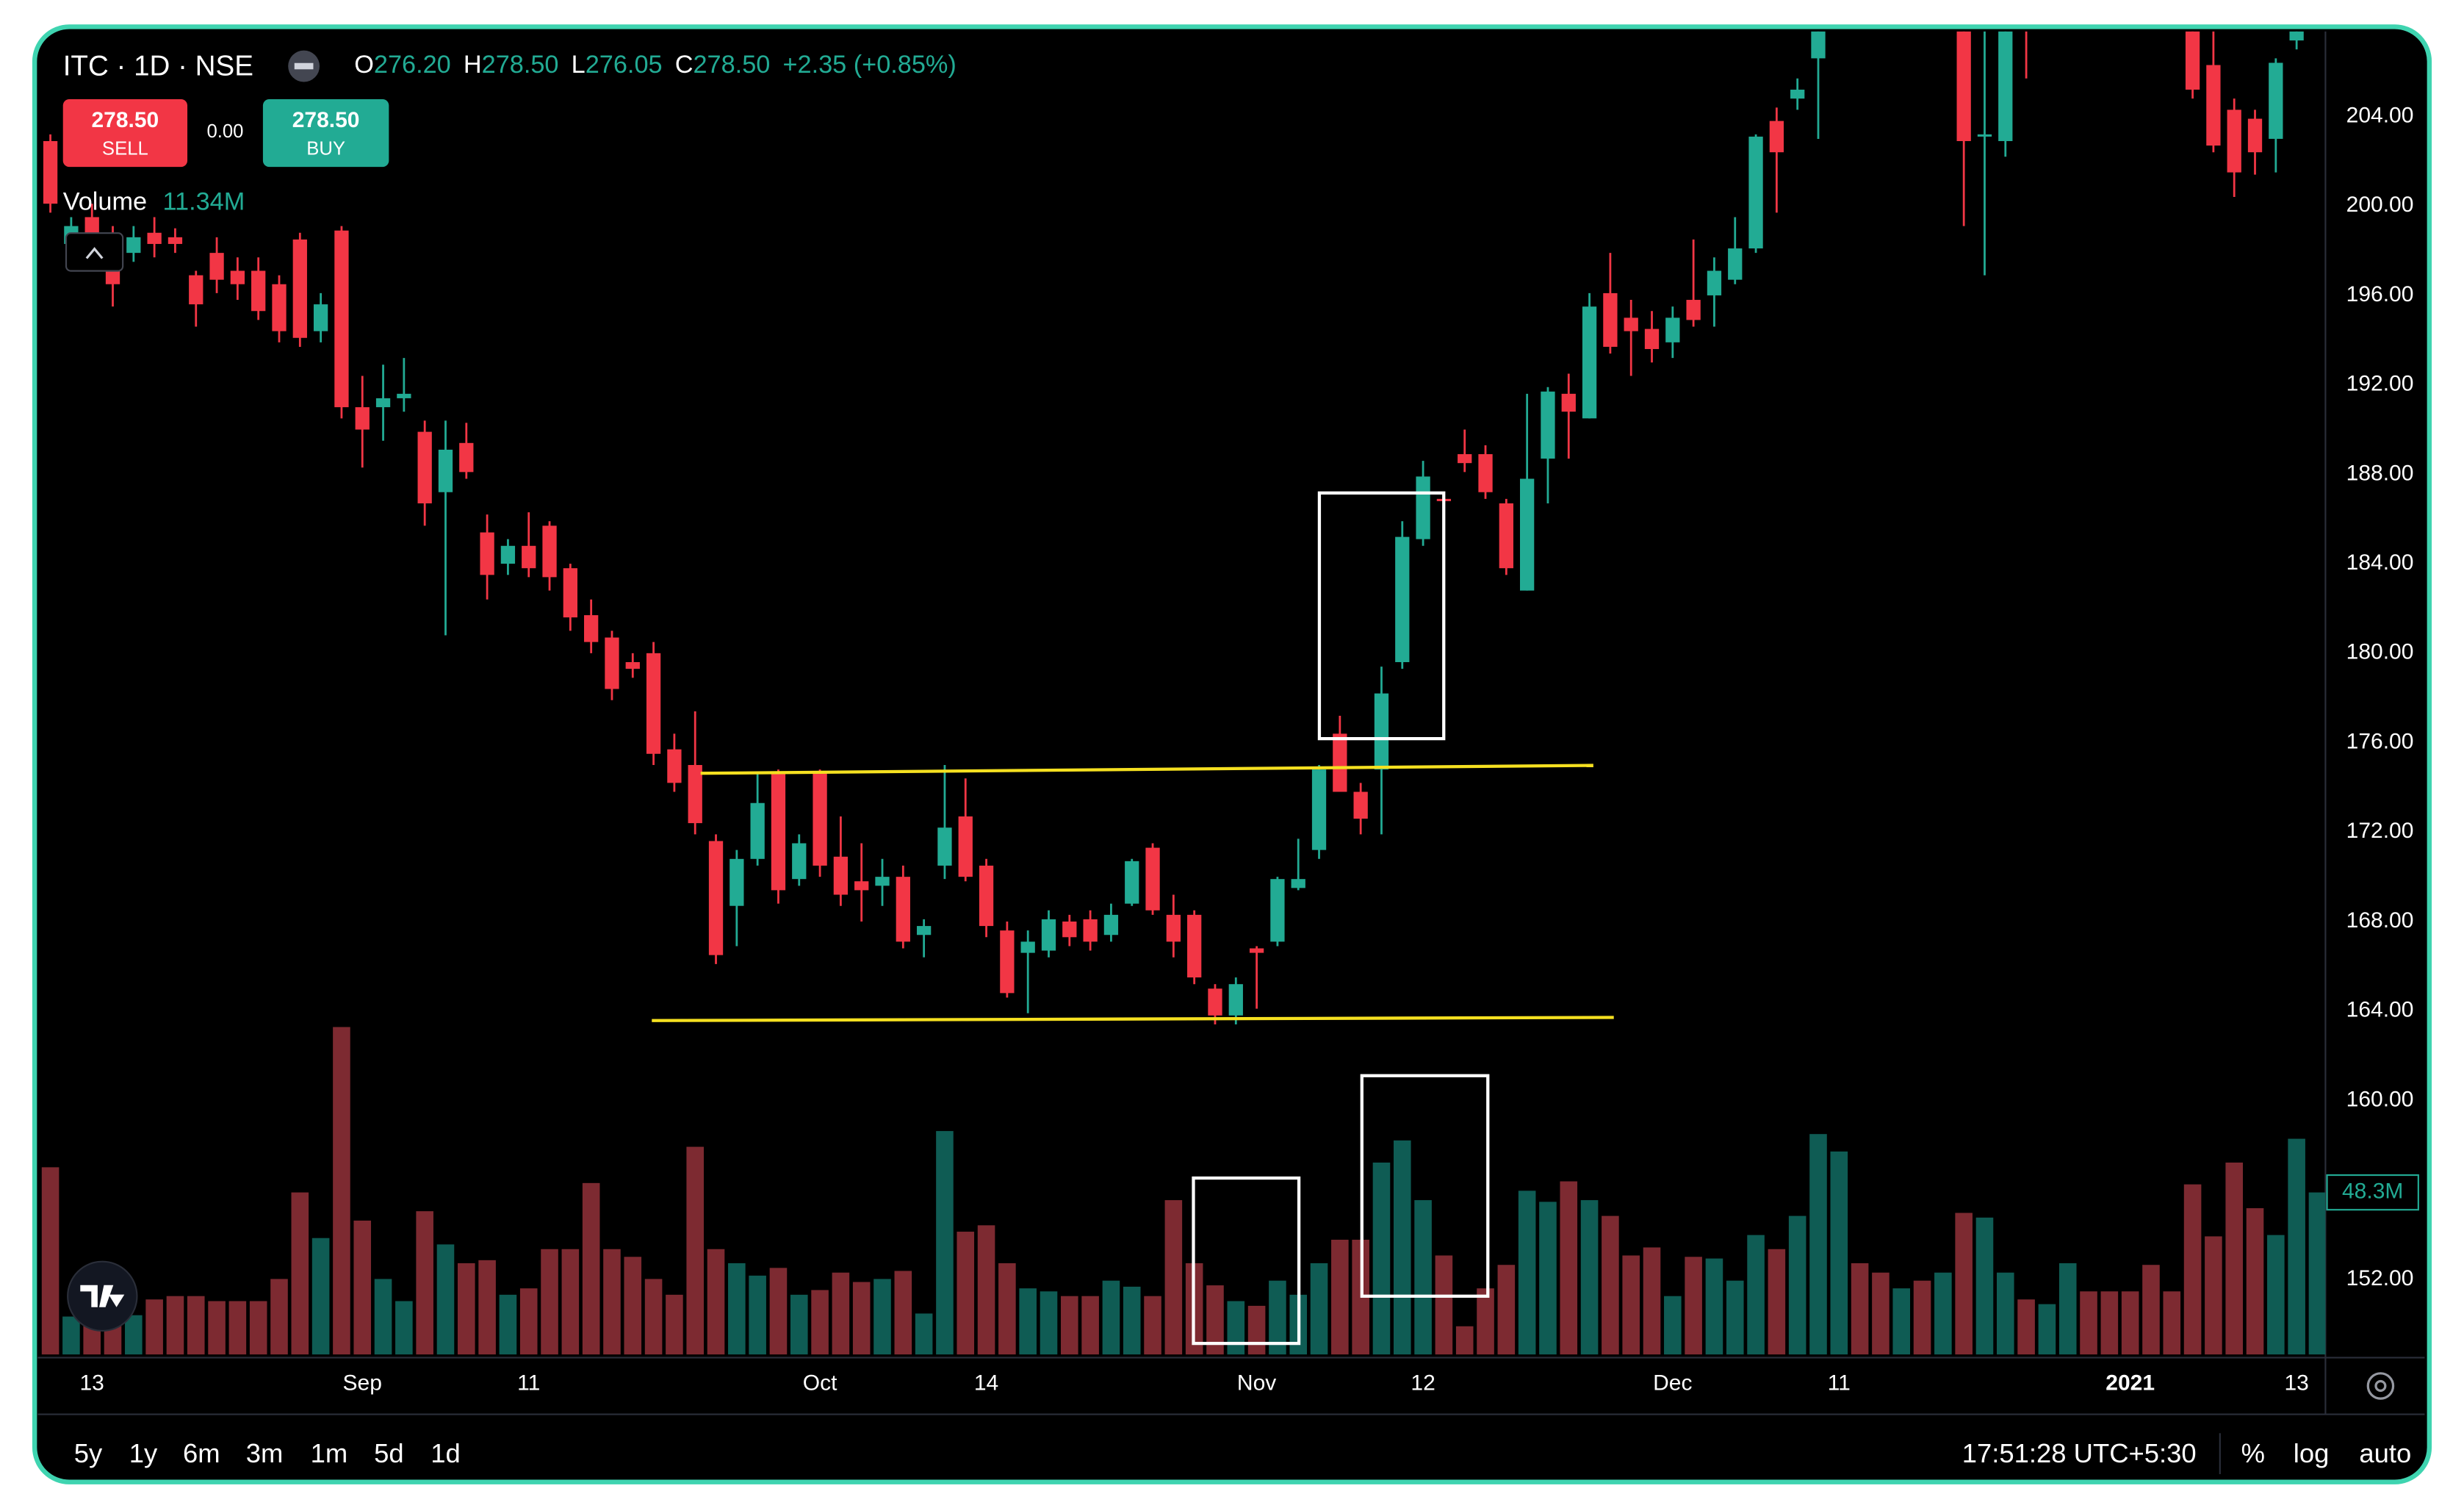 This screenshot has width=2464, height=1494. I want to click on x-tick-label: Dec, so click(1672, 1383).